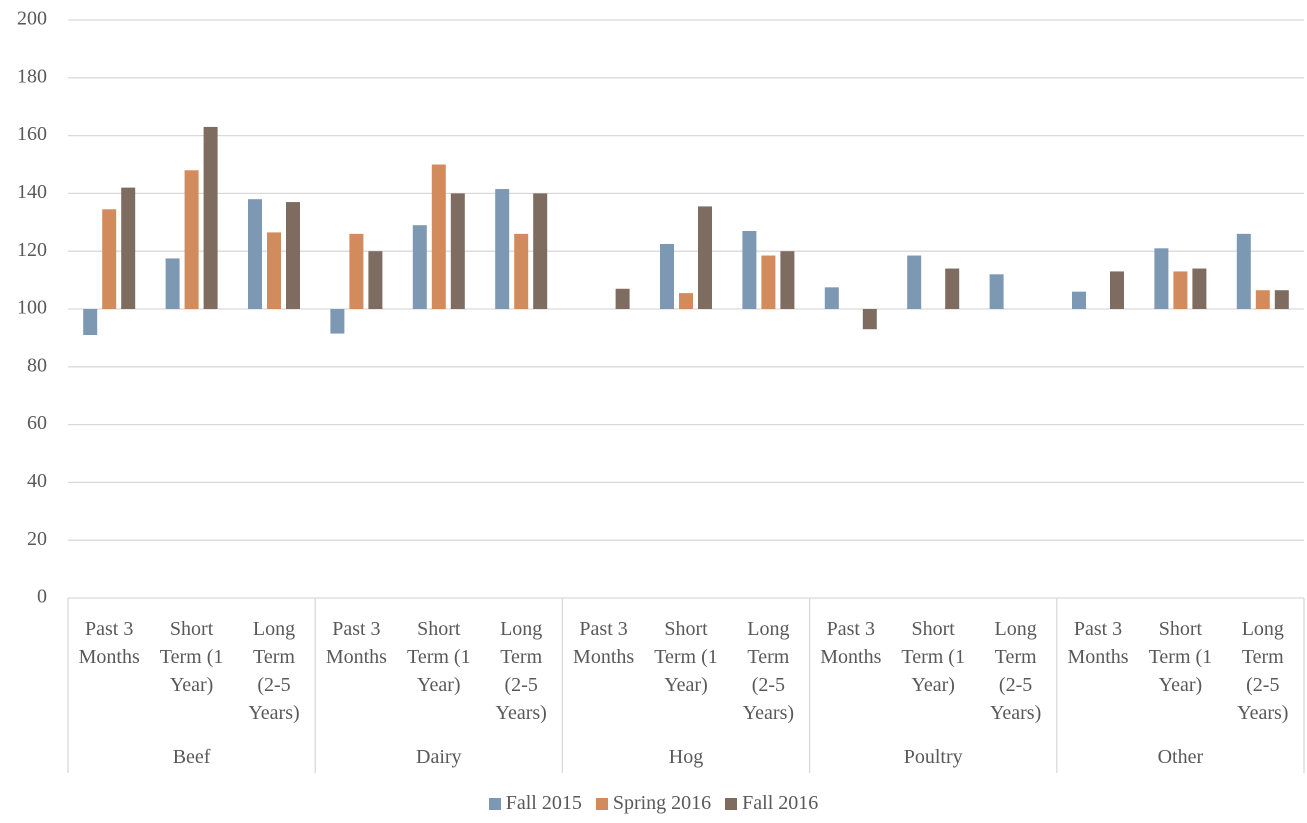  Describe the element at coordinates (42, 597) in the screenshot. I see `y-tick-label: 0` at that location.